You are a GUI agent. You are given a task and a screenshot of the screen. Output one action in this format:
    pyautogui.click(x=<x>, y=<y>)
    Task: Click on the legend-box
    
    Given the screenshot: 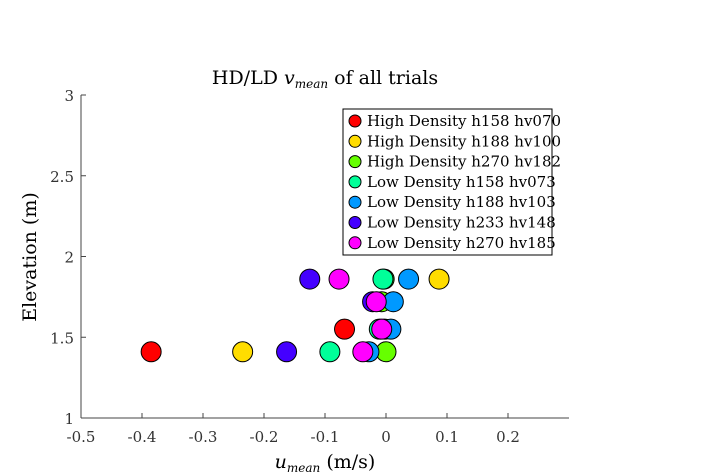 What is the action you would take?
    pyautogui.click(x=447, y=182)
    